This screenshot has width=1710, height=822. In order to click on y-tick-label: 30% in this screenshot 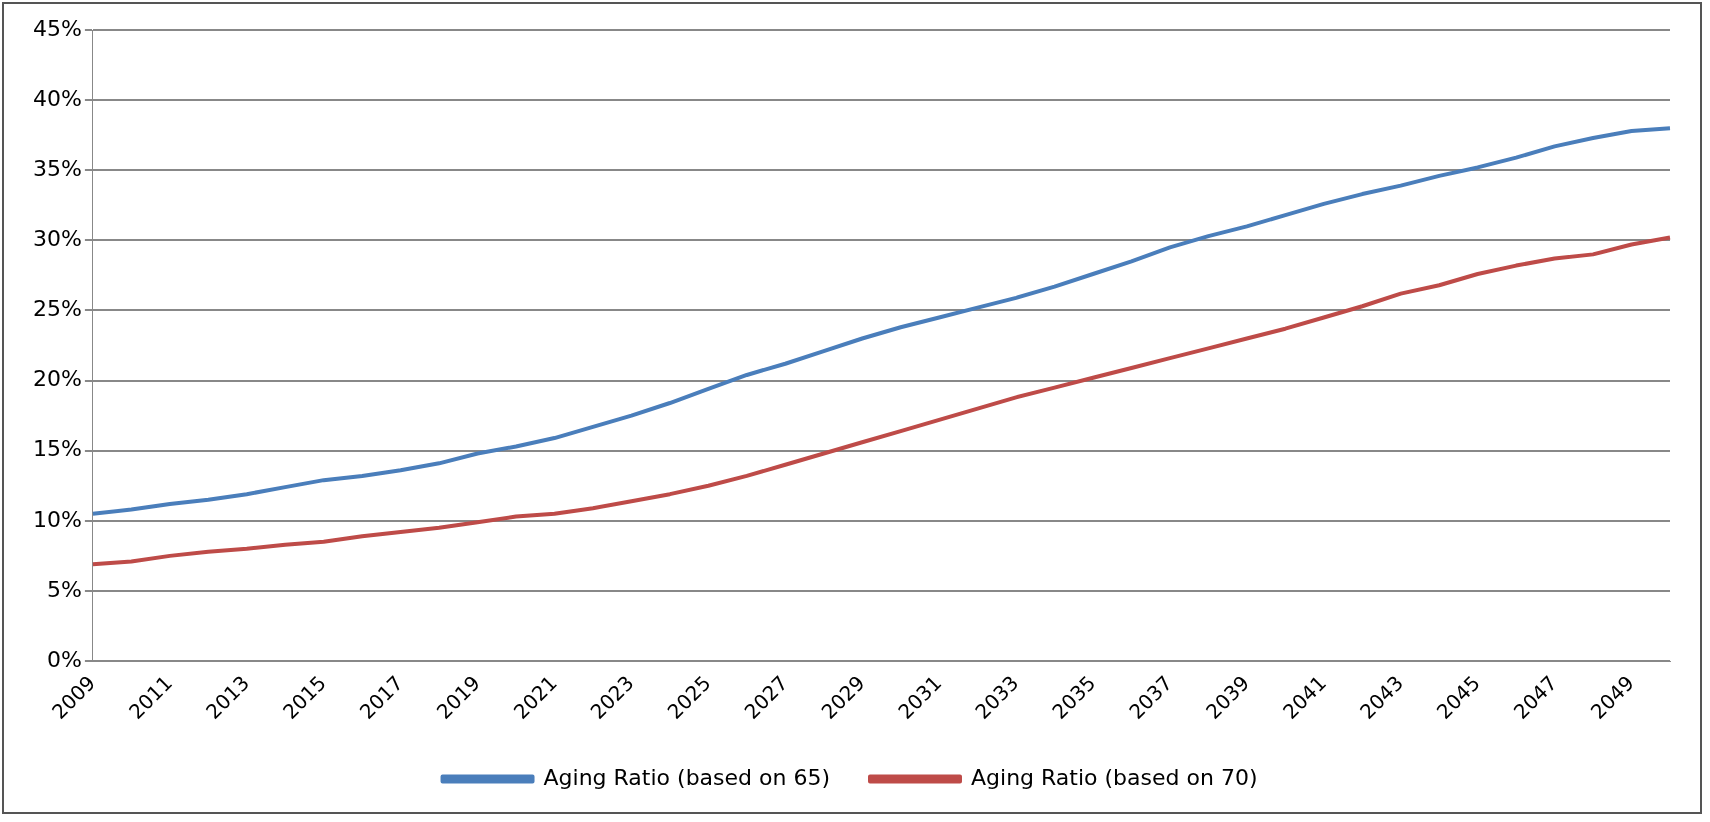, I will do `click(57, 239)`.